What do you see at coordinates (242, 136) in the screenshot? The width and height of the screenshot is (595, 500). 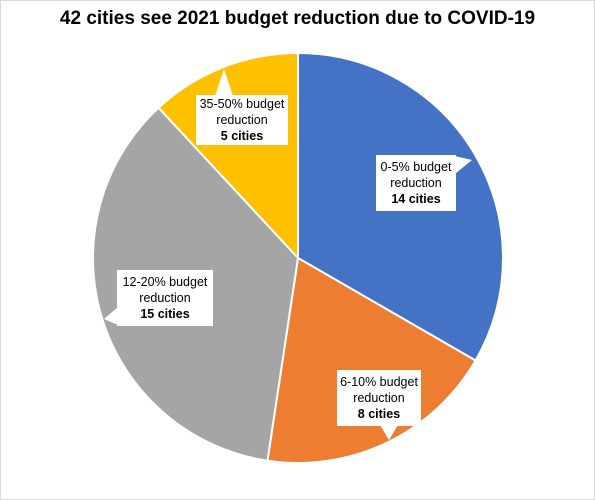 I see `slice-count-label: 5 cities` at bounding box center [242, 136].